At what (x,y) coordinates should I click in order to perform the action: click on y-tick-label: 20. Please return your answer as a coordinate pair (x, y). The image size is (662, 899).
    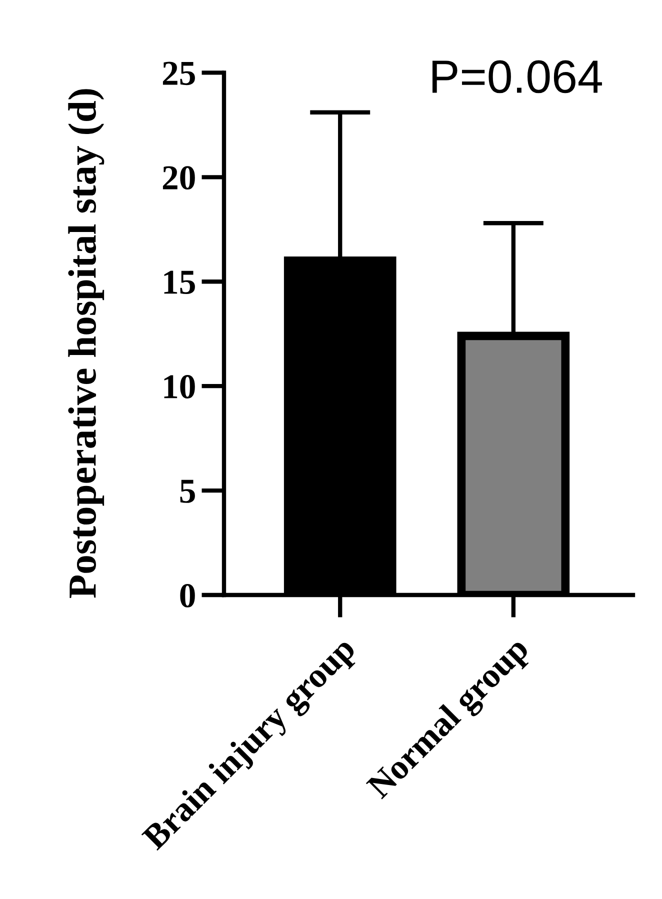
    Looking at the image, I should click on (178, 178).